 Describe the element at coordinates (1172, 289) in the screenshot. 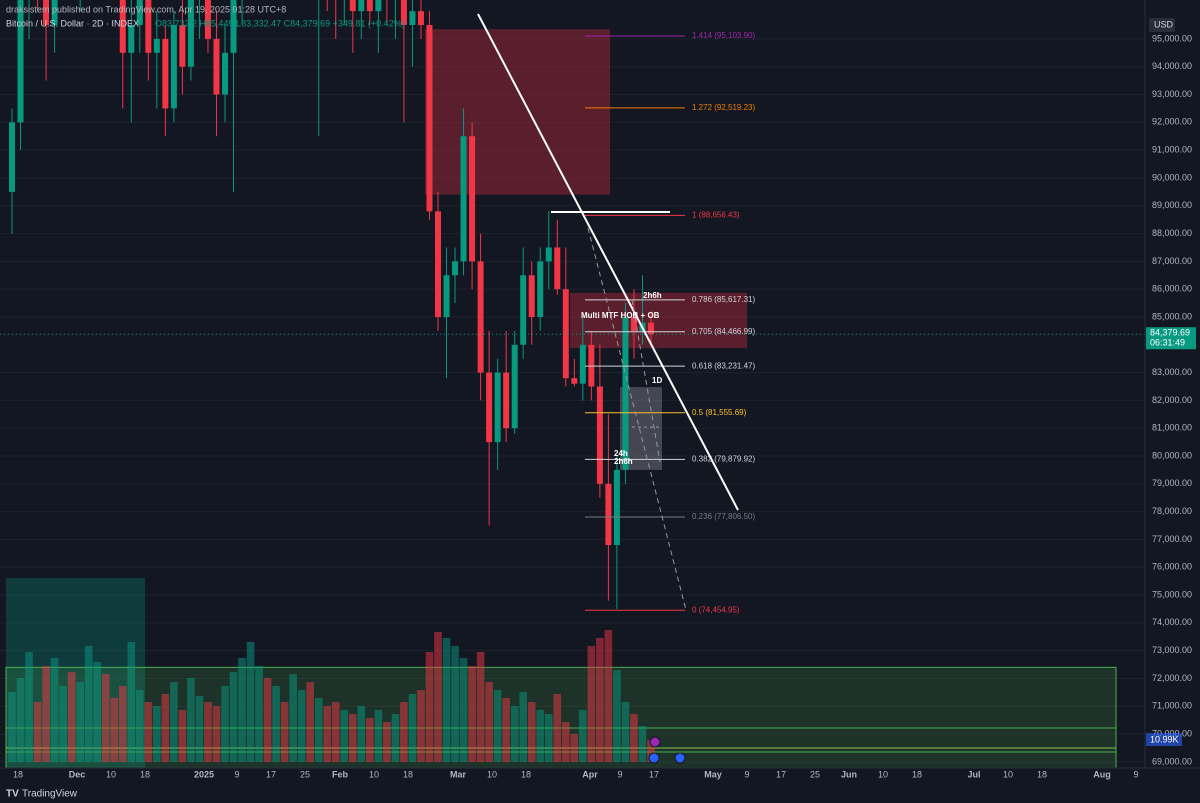

I see `y-tick-label: 86,000.00` at that location.